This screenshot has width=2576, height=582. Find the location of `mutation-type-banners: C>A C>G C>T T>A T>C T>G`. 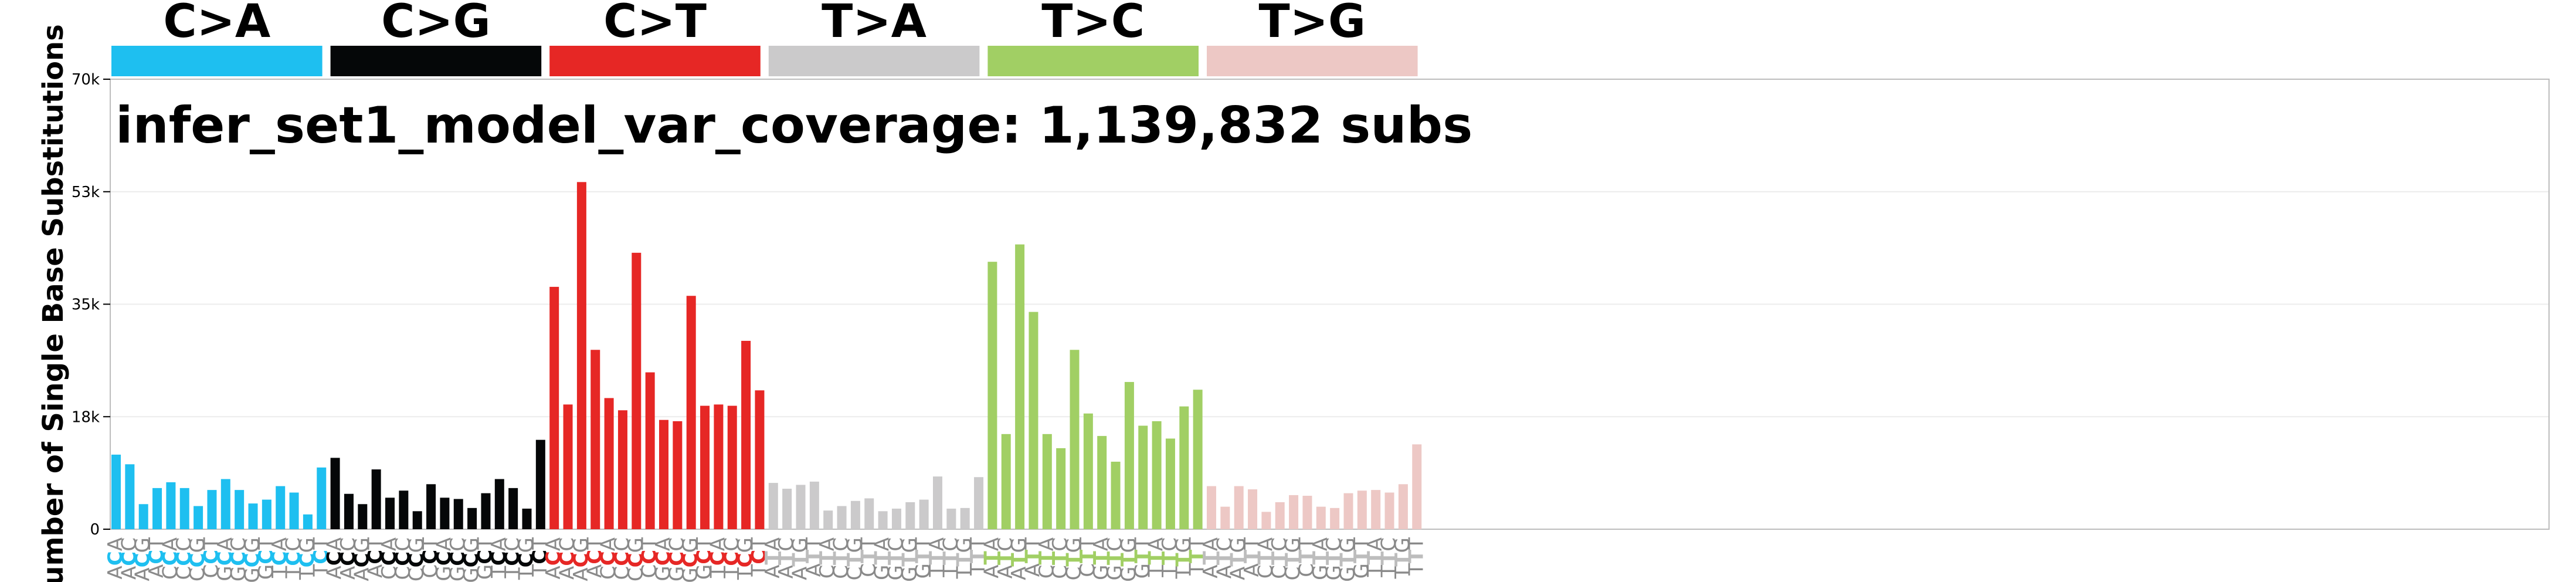

mutation-type-banners: C>A C>G C>T T>A T>C T>G is located at coordinates (764, 38).